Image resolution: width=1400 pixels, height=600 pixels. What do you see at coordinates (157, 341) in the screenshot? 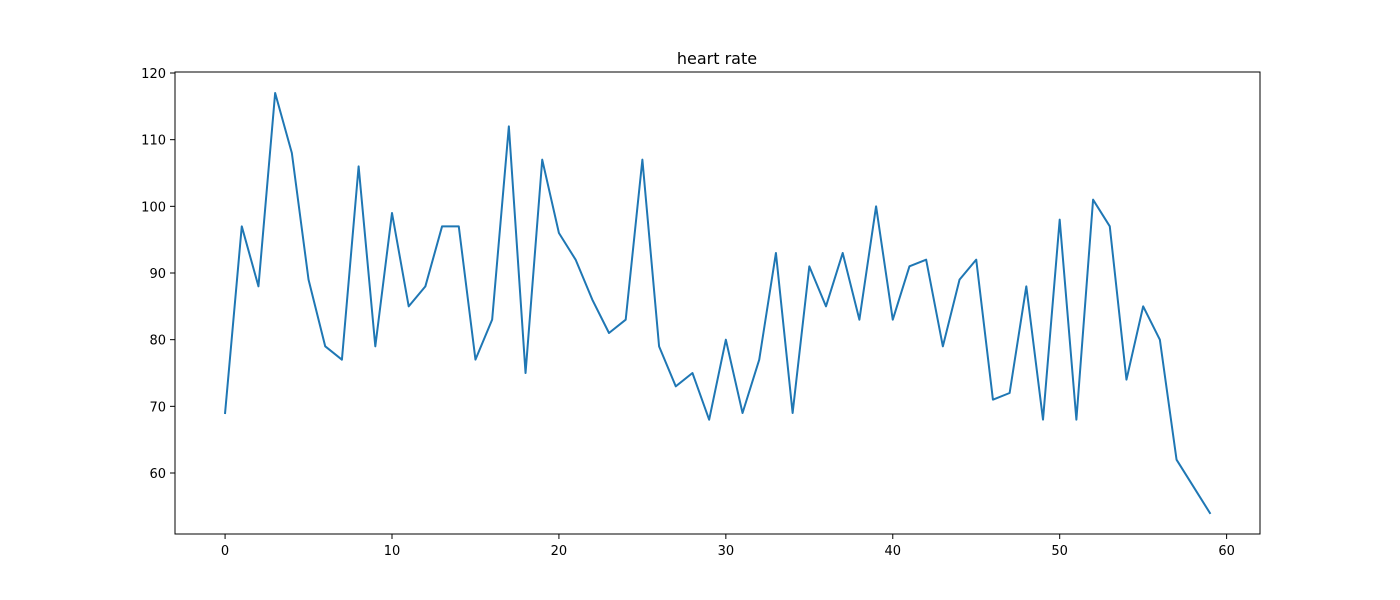
I see `y-tick-label: 80` at bounding box center [157, 341].